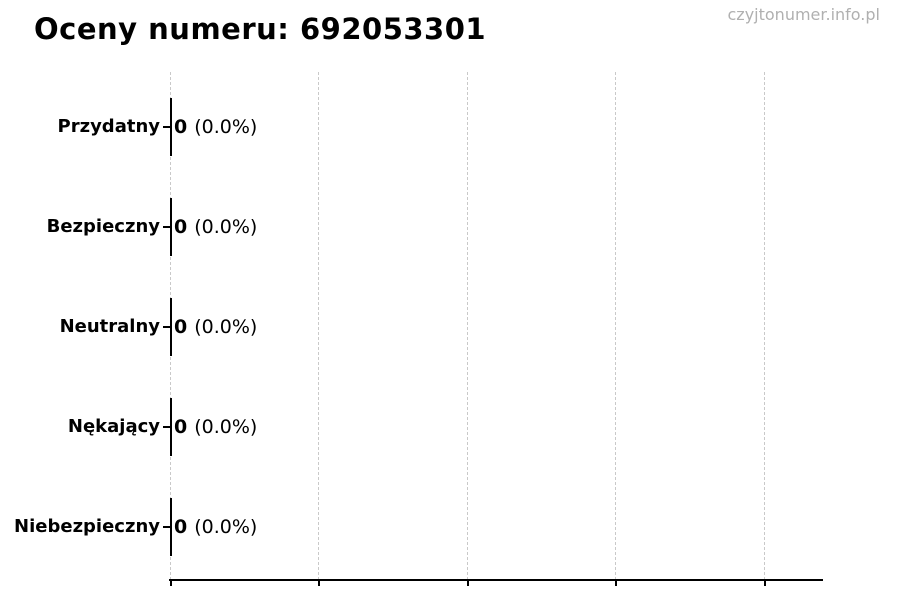 Image resolution: width=900 pixels, height=600 pixels. Describe the element at coordinates (171, 127) in the screenshot. I see `bar-przydatny` at that location.